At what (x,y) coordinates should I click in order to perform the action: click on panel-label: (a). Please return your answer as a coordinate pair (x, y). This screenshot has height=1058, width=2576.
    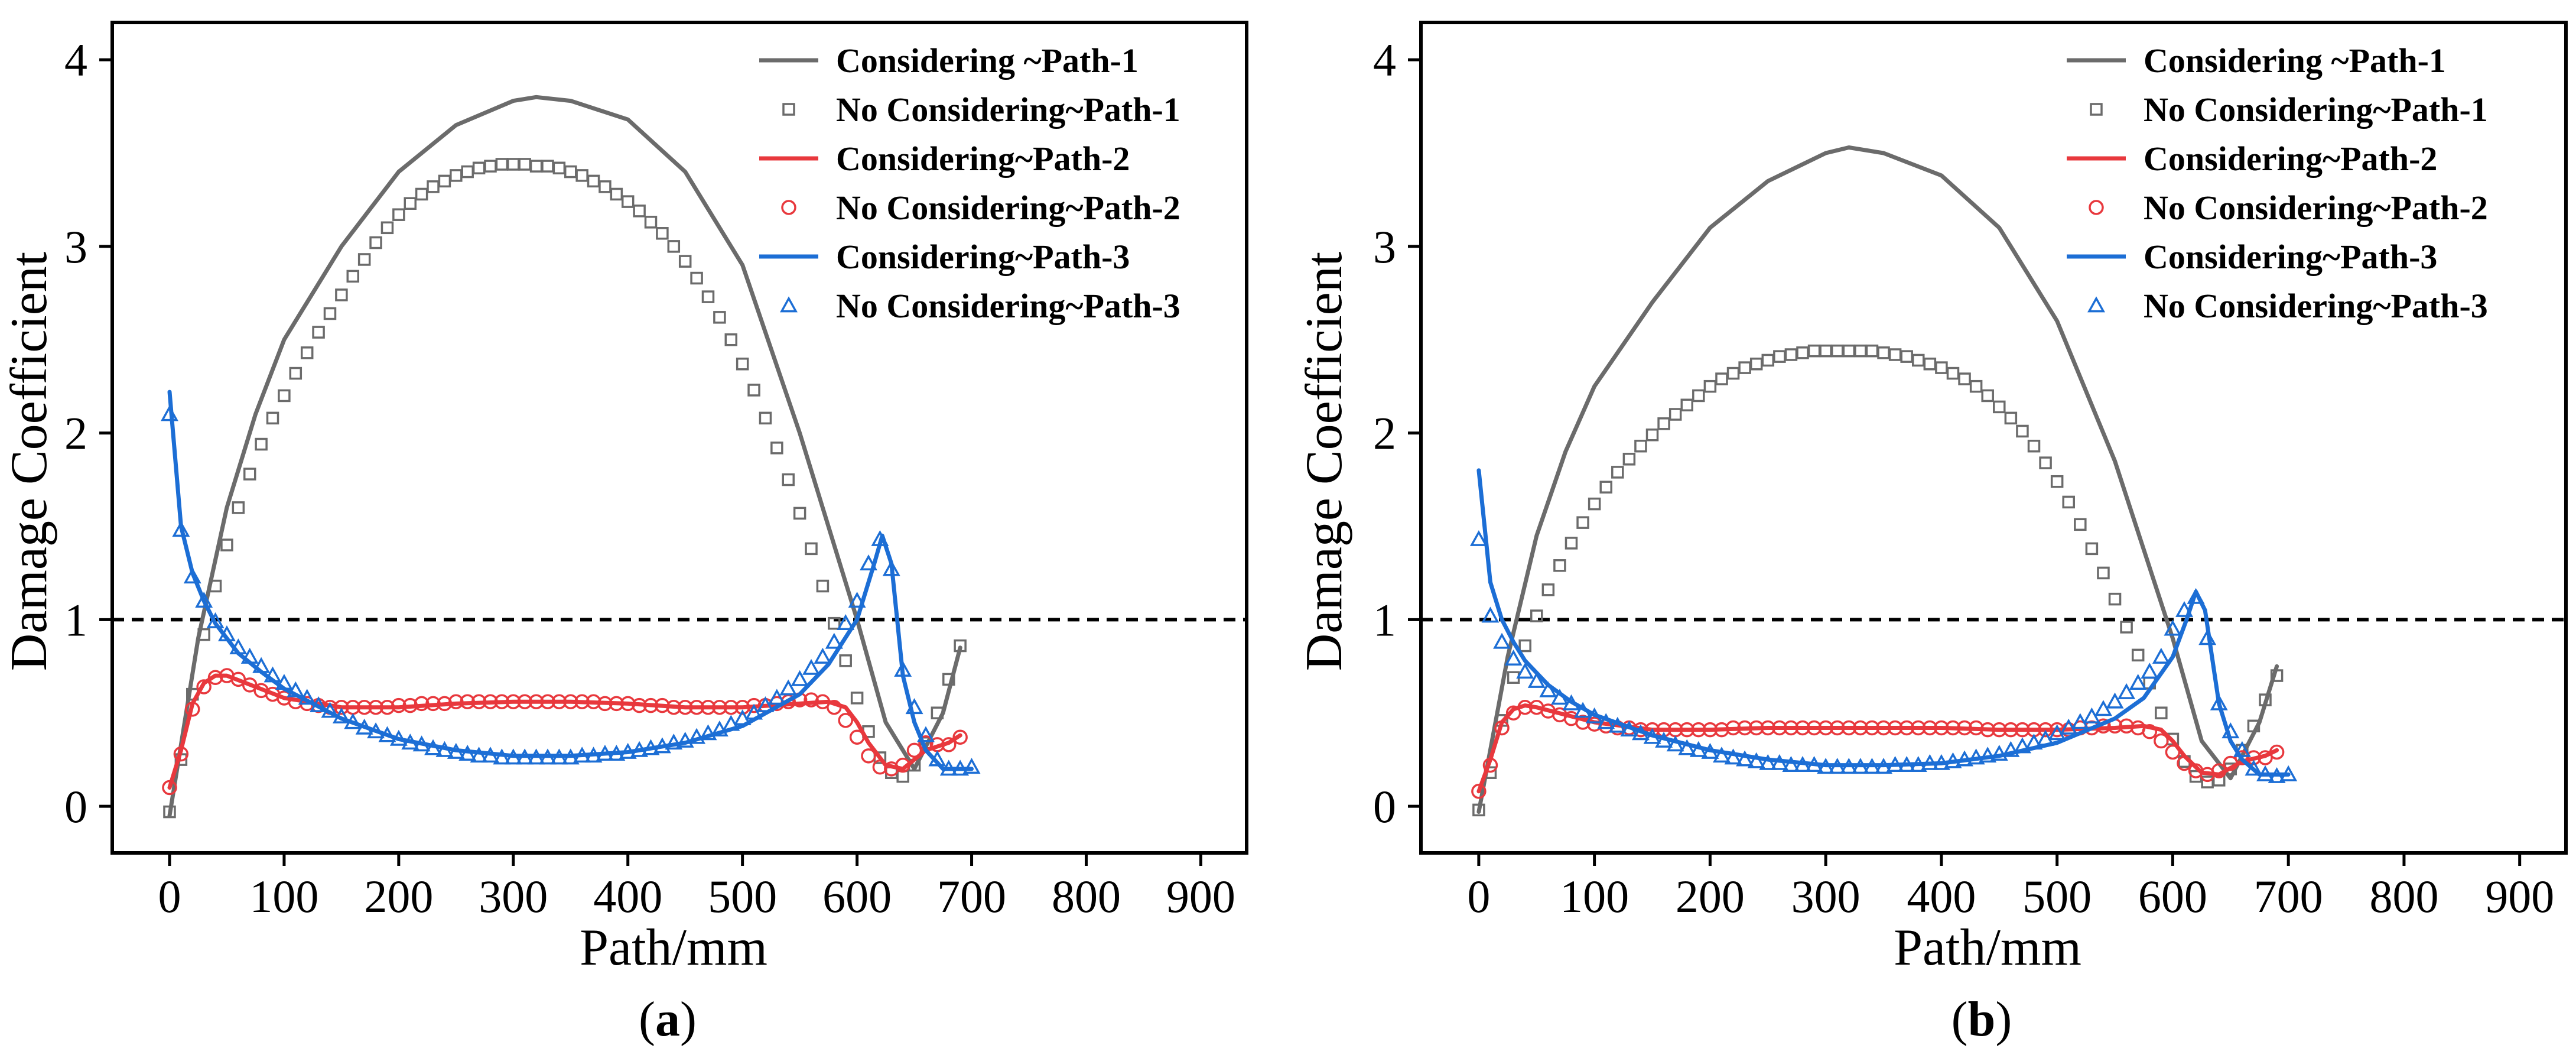
    Looking at the image, I should click on (668, 1019).